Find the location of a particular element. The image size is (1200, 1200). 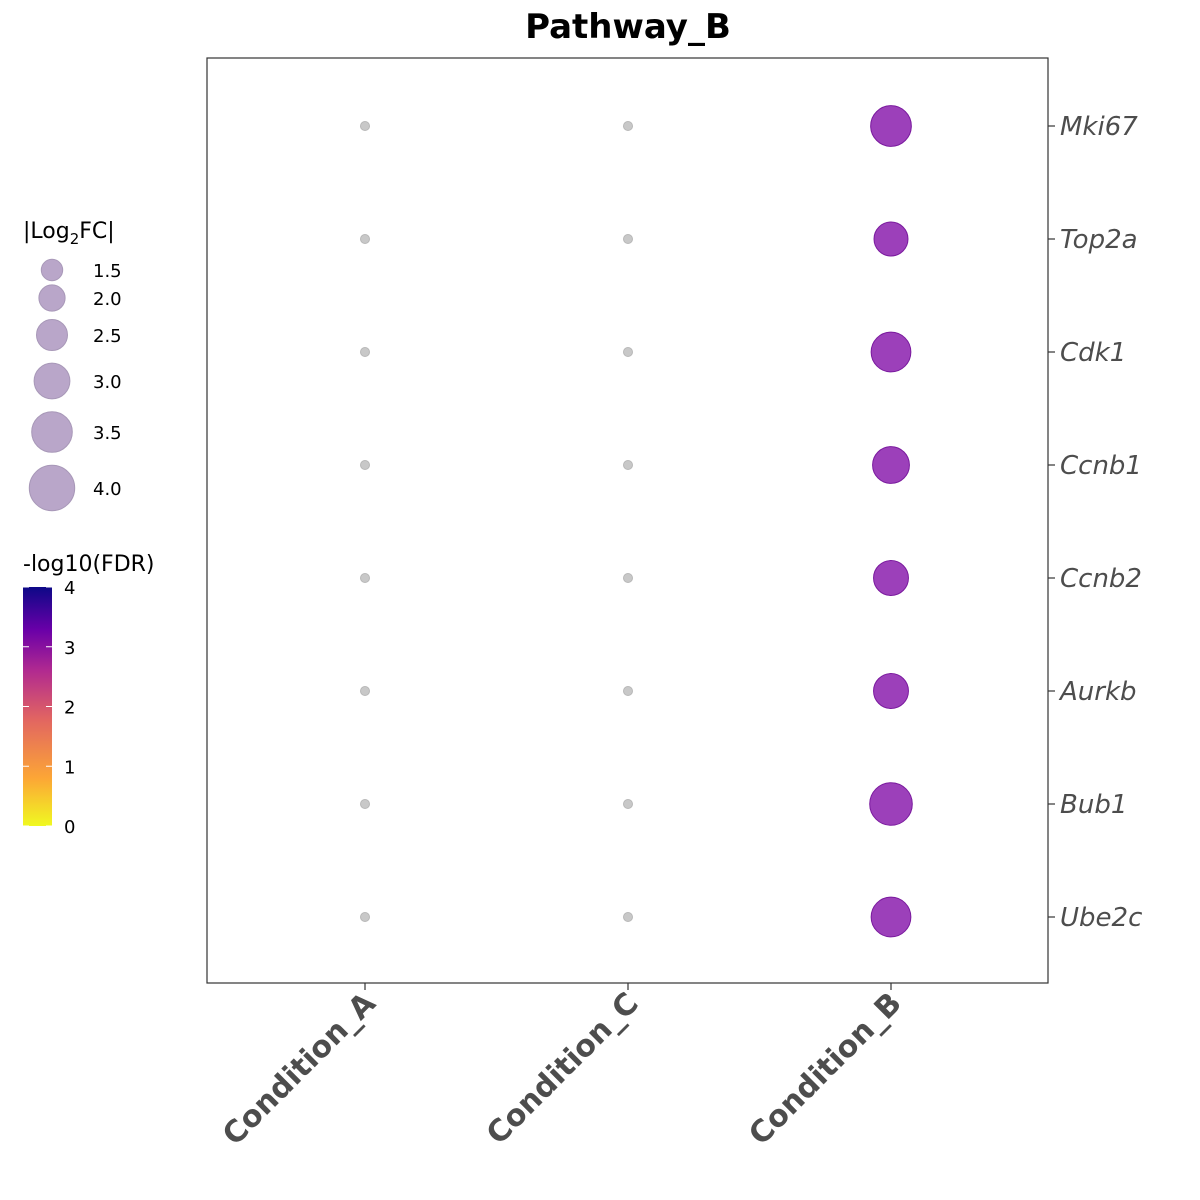

size-legend-label: 2.0 is located at coordinates (107, 299).